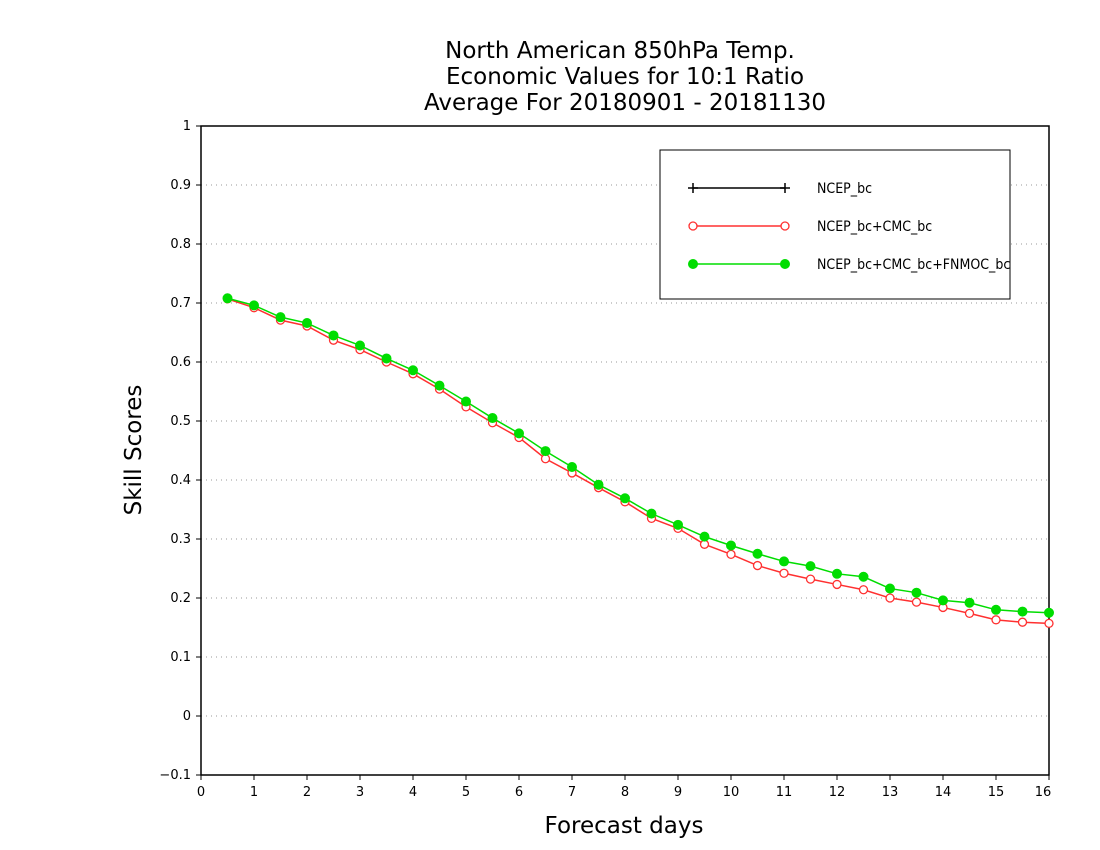  Describe the element at coordinates (180, 244) in the screenshot. I see `y-tick-label: 0.8` at that location.